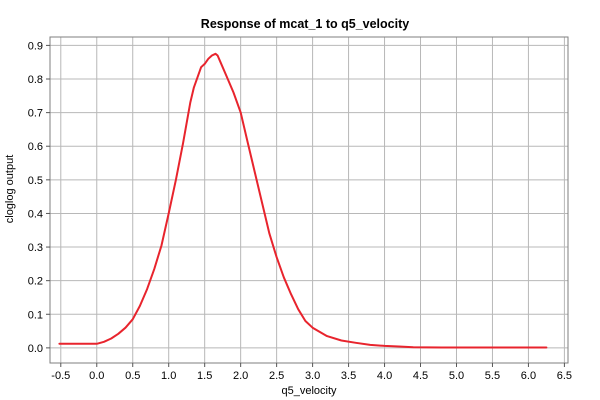 Image resolution: width=600 pixels, height=400 pixels. What do you see at coordinates (348, 376) in the screenshot?
I see `x-tick-label: 3.5` at bounding box center [348, 376].